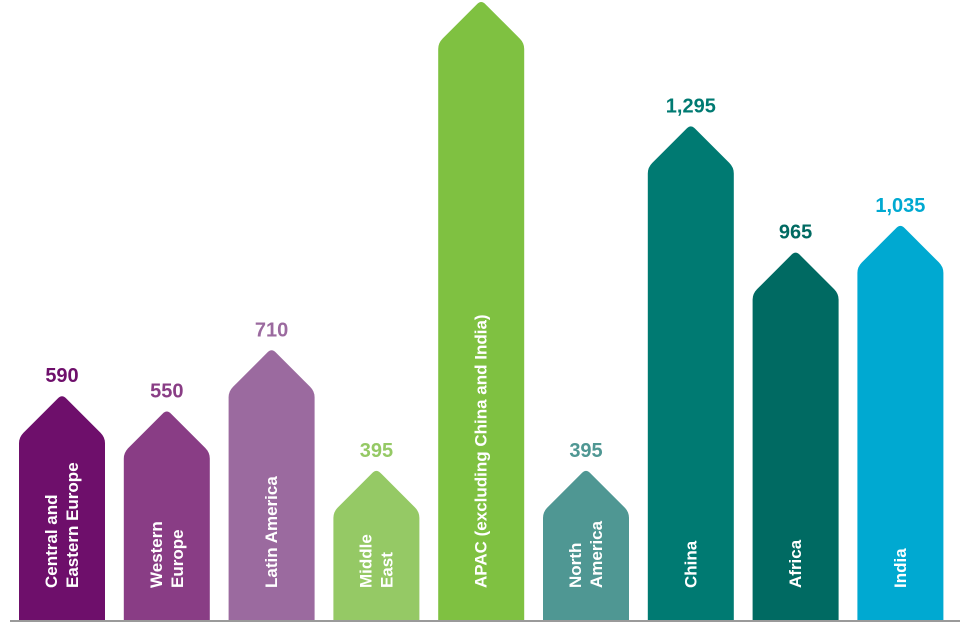 This screenshot has height=628, width=970. Describe the element at coordinates (156, 554) in the screenshot. I see `category-label-line: Western` at that location.